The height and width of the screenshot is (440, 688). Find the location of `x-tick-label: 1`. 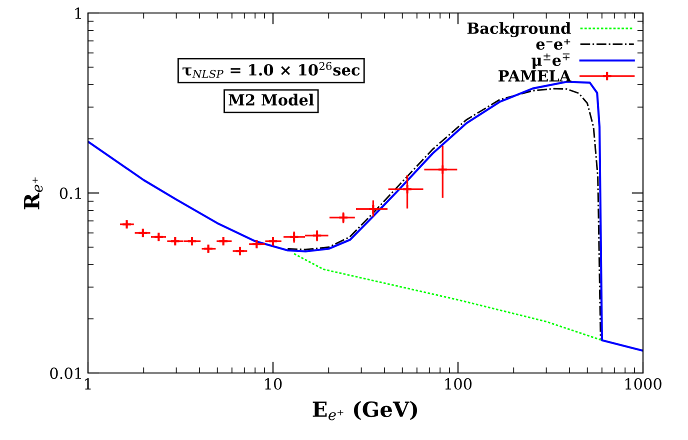

x-tick-label: 1 is located at coordinates (88, 384).